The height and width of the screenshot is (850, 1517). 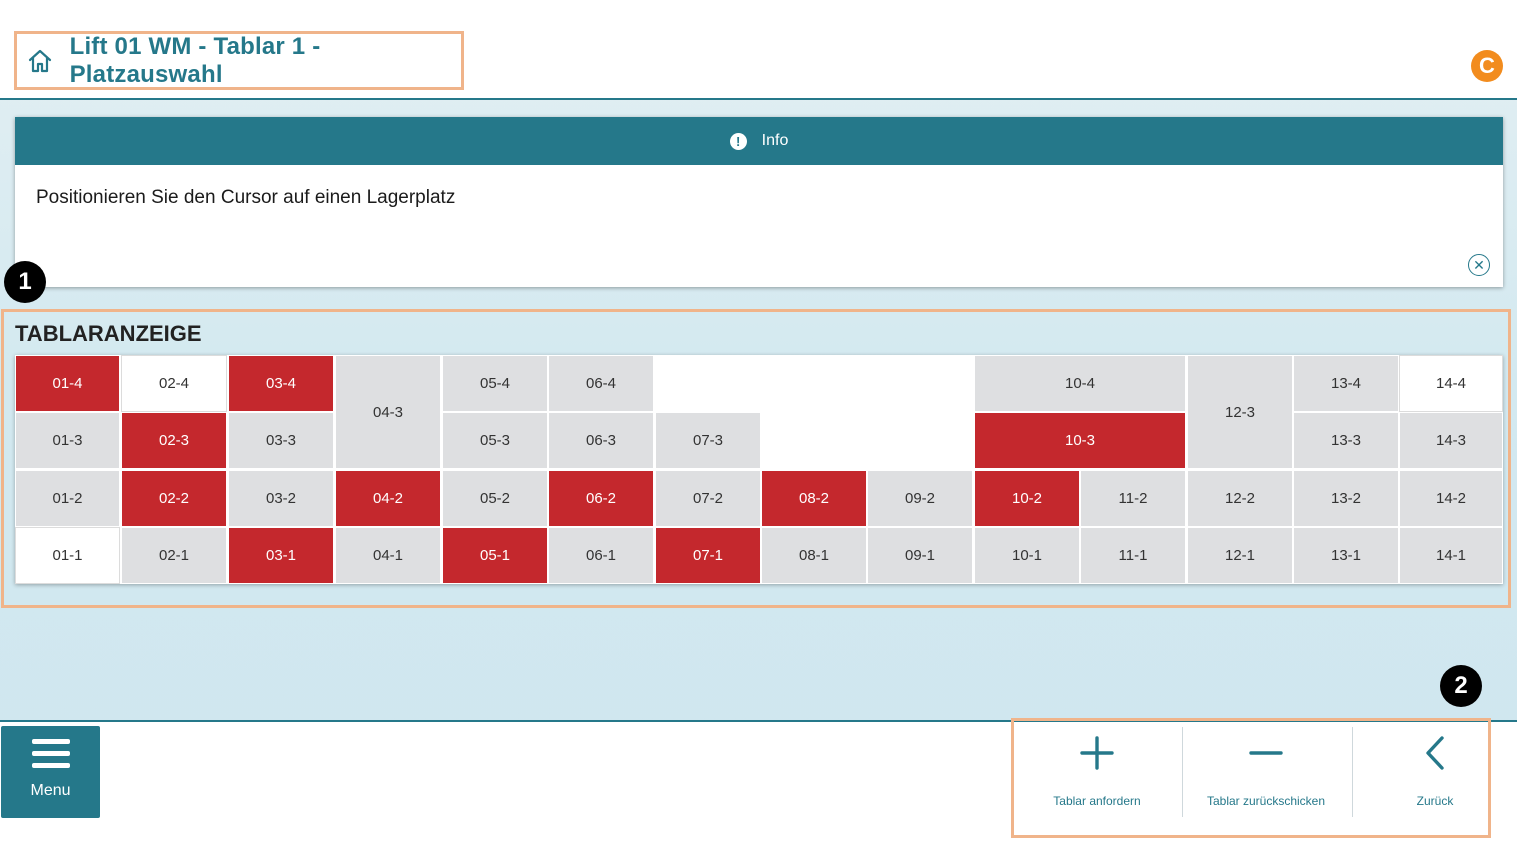 What do you see at coordinates (1240, 412) in the screenshot?
I see `storage-slot-12-3: 12-3` at bounding box center [1240, 412].